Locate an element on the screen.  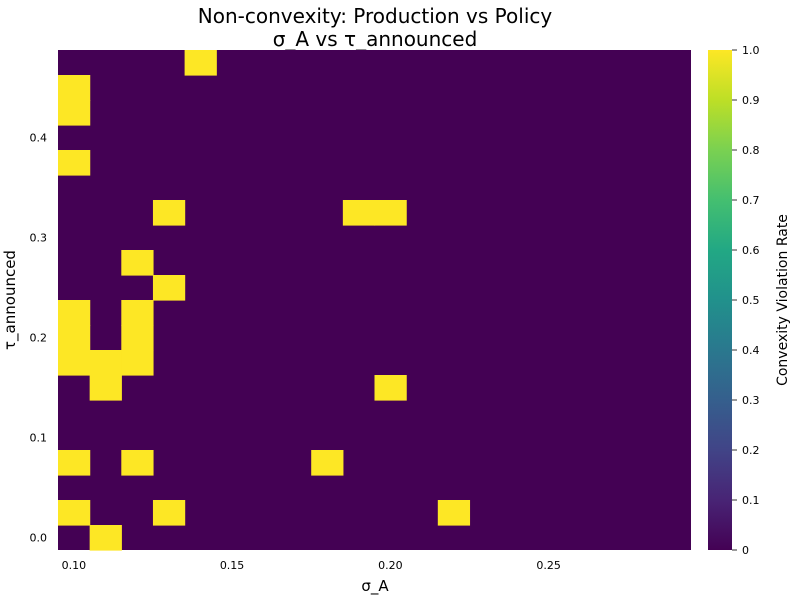
colorbar-tick-label: 0.1 is located at coordinates (751, 500).